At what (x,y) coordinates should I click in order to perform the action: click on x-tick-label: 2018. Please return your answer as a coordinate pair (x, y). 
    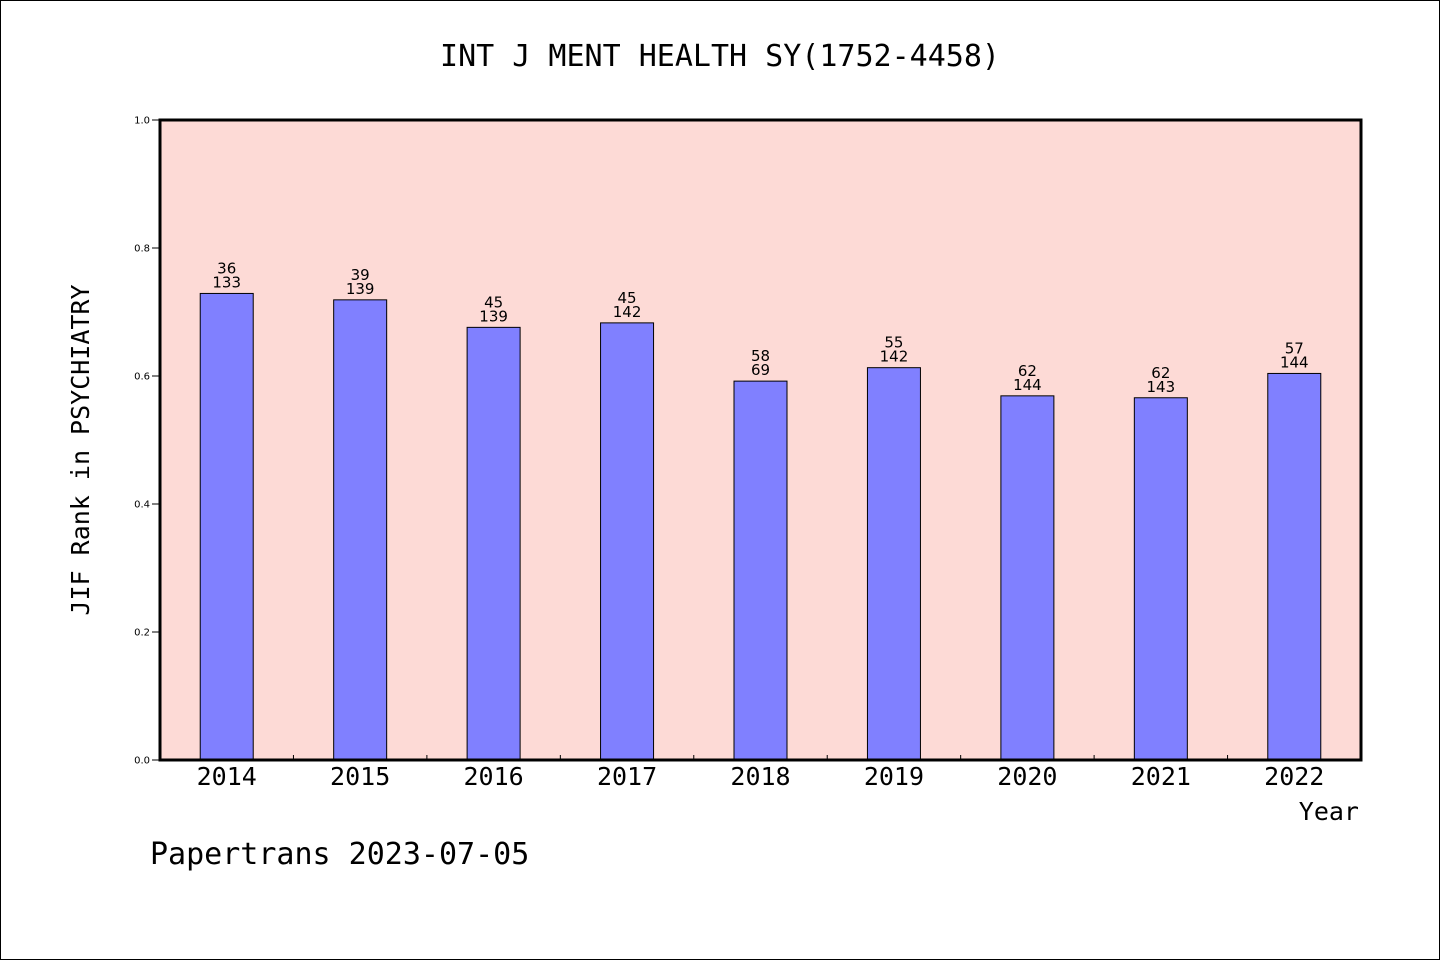
    Looking at the image, I should click on (760, 776).